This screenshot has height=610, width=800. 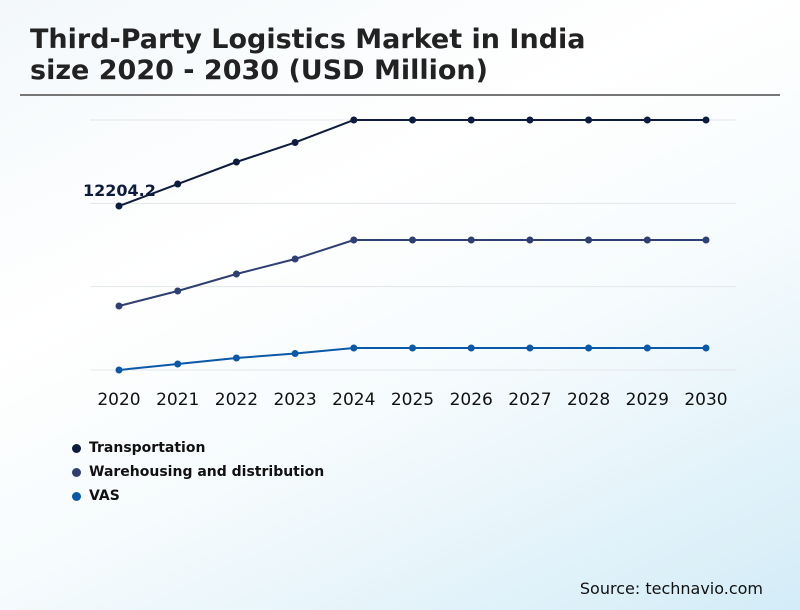 I want to click on legend-item: Transportation, so click(x=198, y=448).